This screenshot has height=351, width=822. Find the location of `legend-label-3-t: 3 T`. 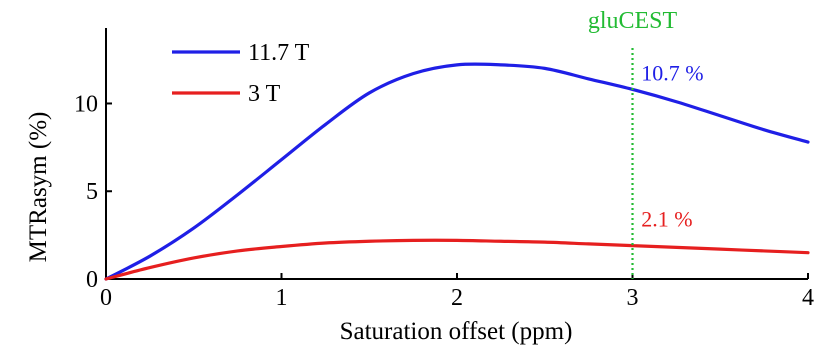

legend-label-3-t: 3 T is located at coordinates (264, 94).